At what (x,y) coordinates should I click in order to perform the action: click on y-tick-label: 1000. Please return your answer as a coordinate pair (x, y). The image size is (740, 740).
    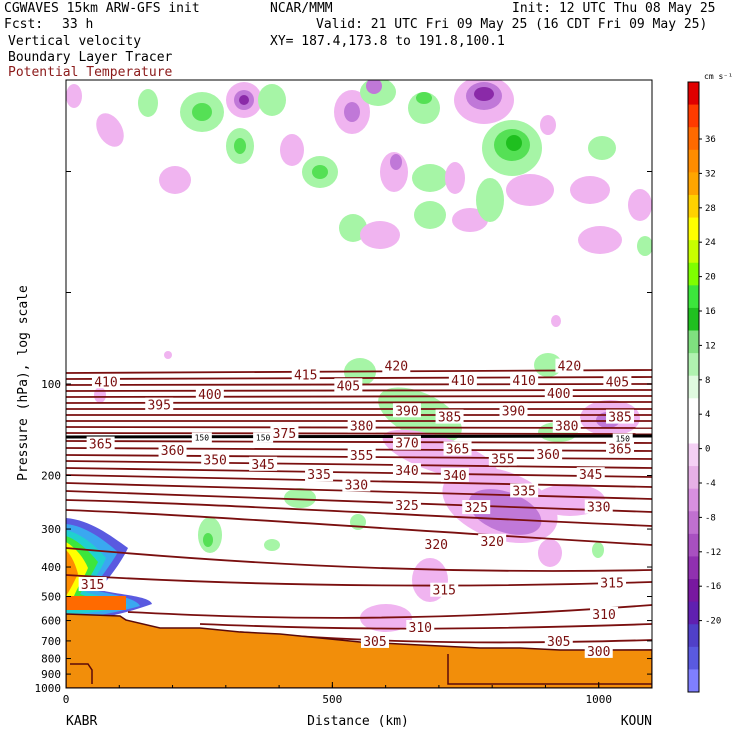
    Looking at the image, I should click on (48, 688).